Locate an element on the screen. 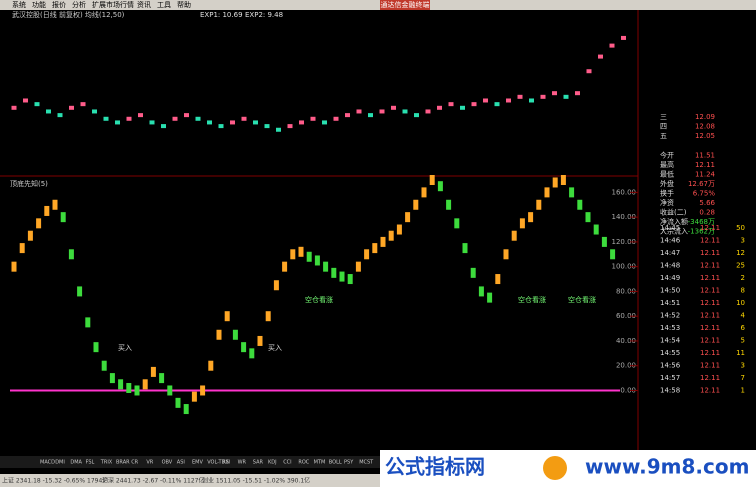 The width and height of the screenshot is (756, 487). trade-volume: 4 is located at coordinates (743, 316).